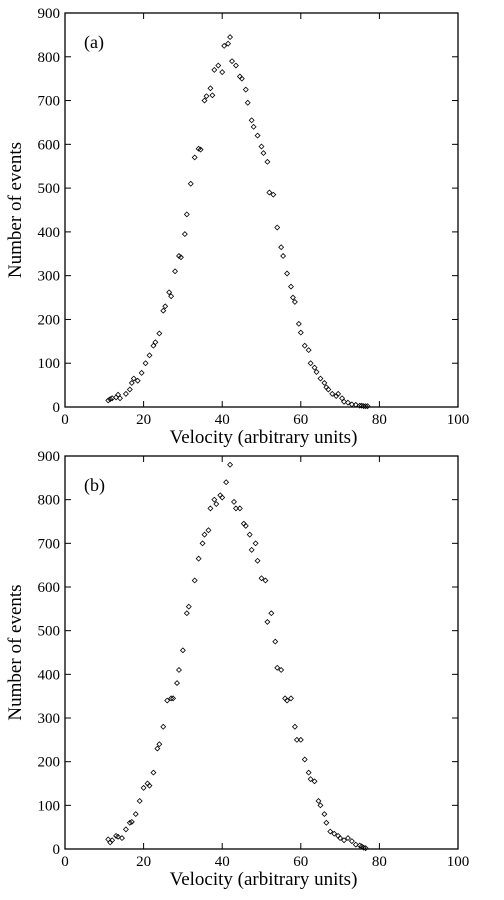  Describe the element at coordinates (458, 862) in the screenshot. I see `x-tick-label: 100` at that location.